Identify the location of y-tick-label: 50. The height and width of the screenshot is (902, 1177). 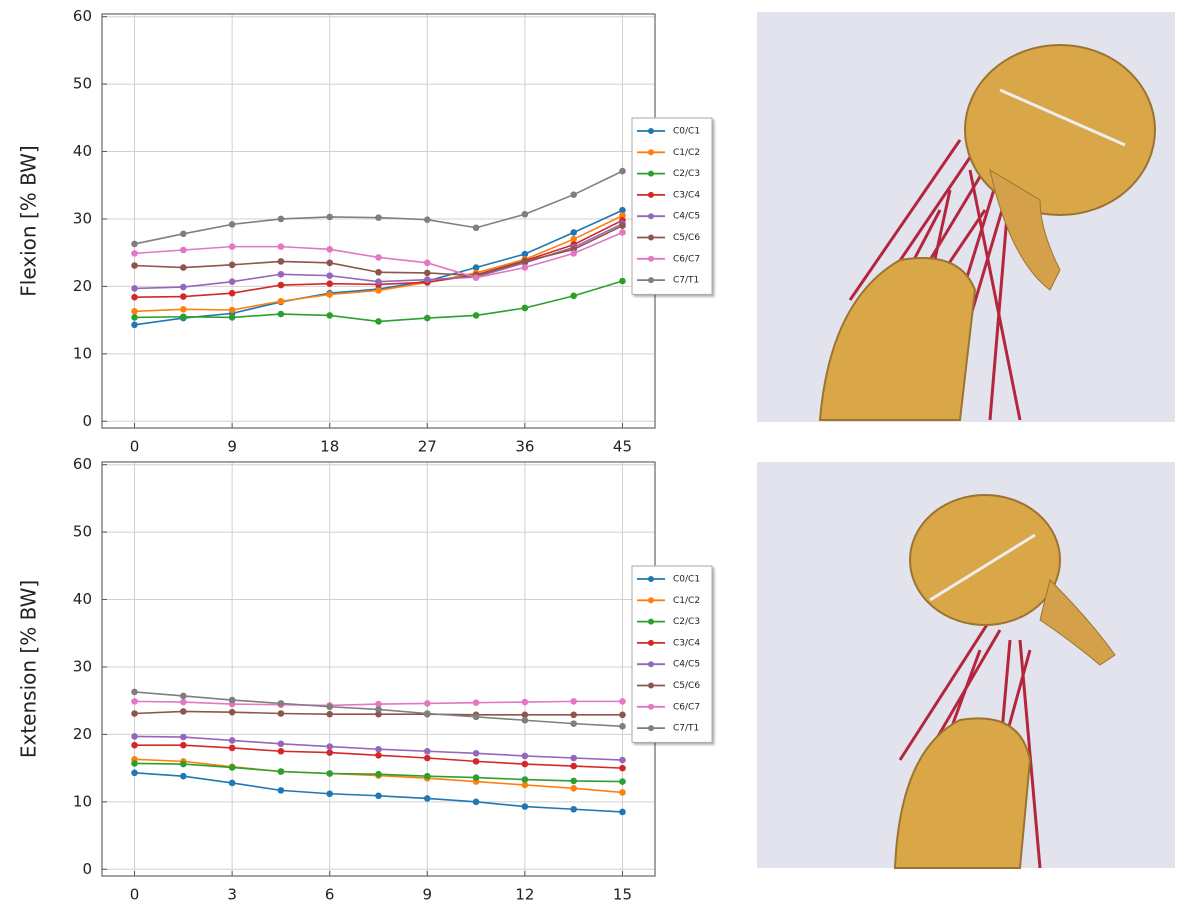
(82, 84).